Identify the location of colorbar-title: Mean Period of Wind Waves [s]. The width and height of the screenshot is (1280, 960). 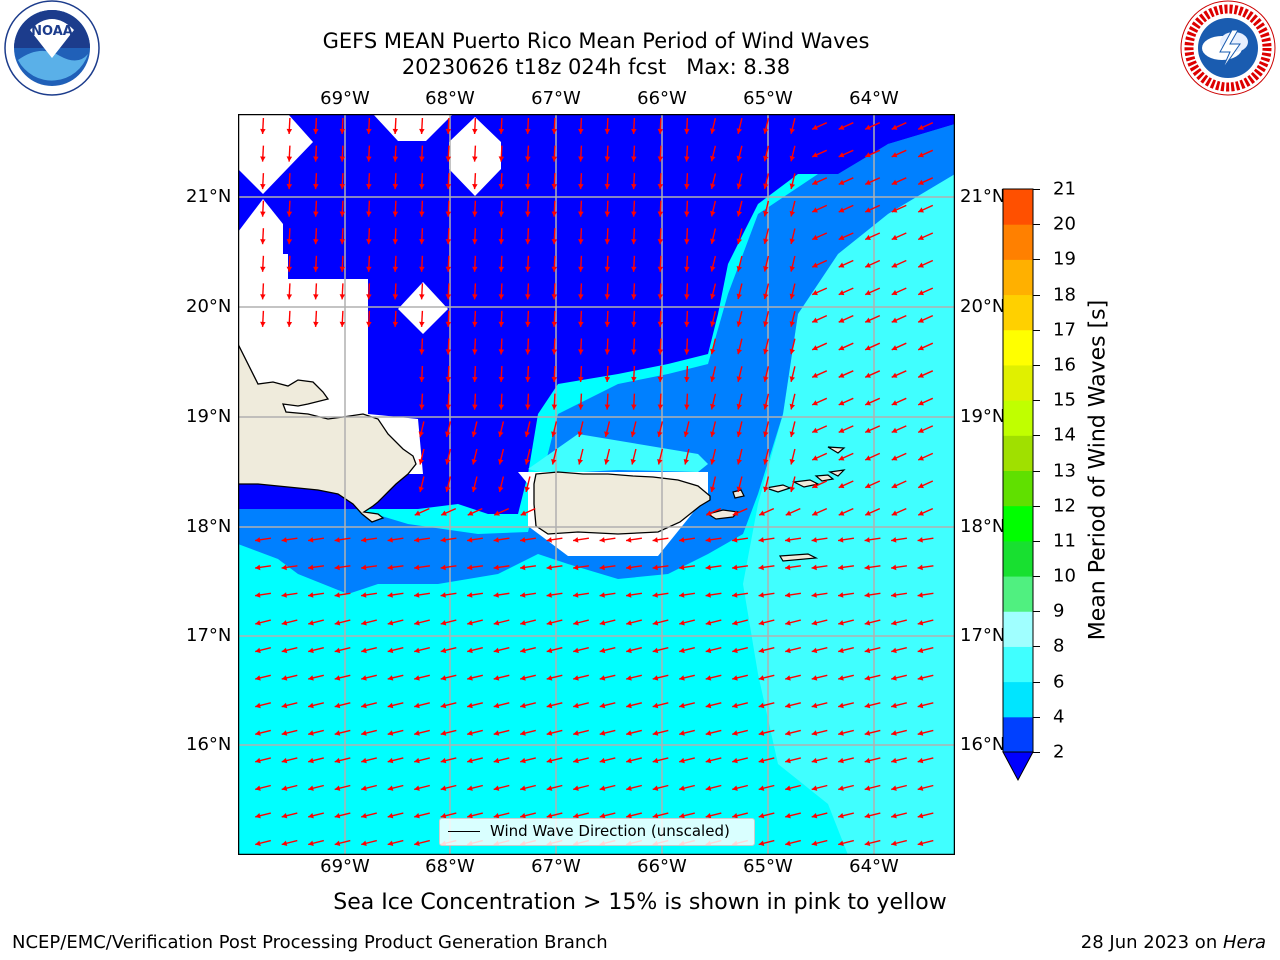
(1098, 470).